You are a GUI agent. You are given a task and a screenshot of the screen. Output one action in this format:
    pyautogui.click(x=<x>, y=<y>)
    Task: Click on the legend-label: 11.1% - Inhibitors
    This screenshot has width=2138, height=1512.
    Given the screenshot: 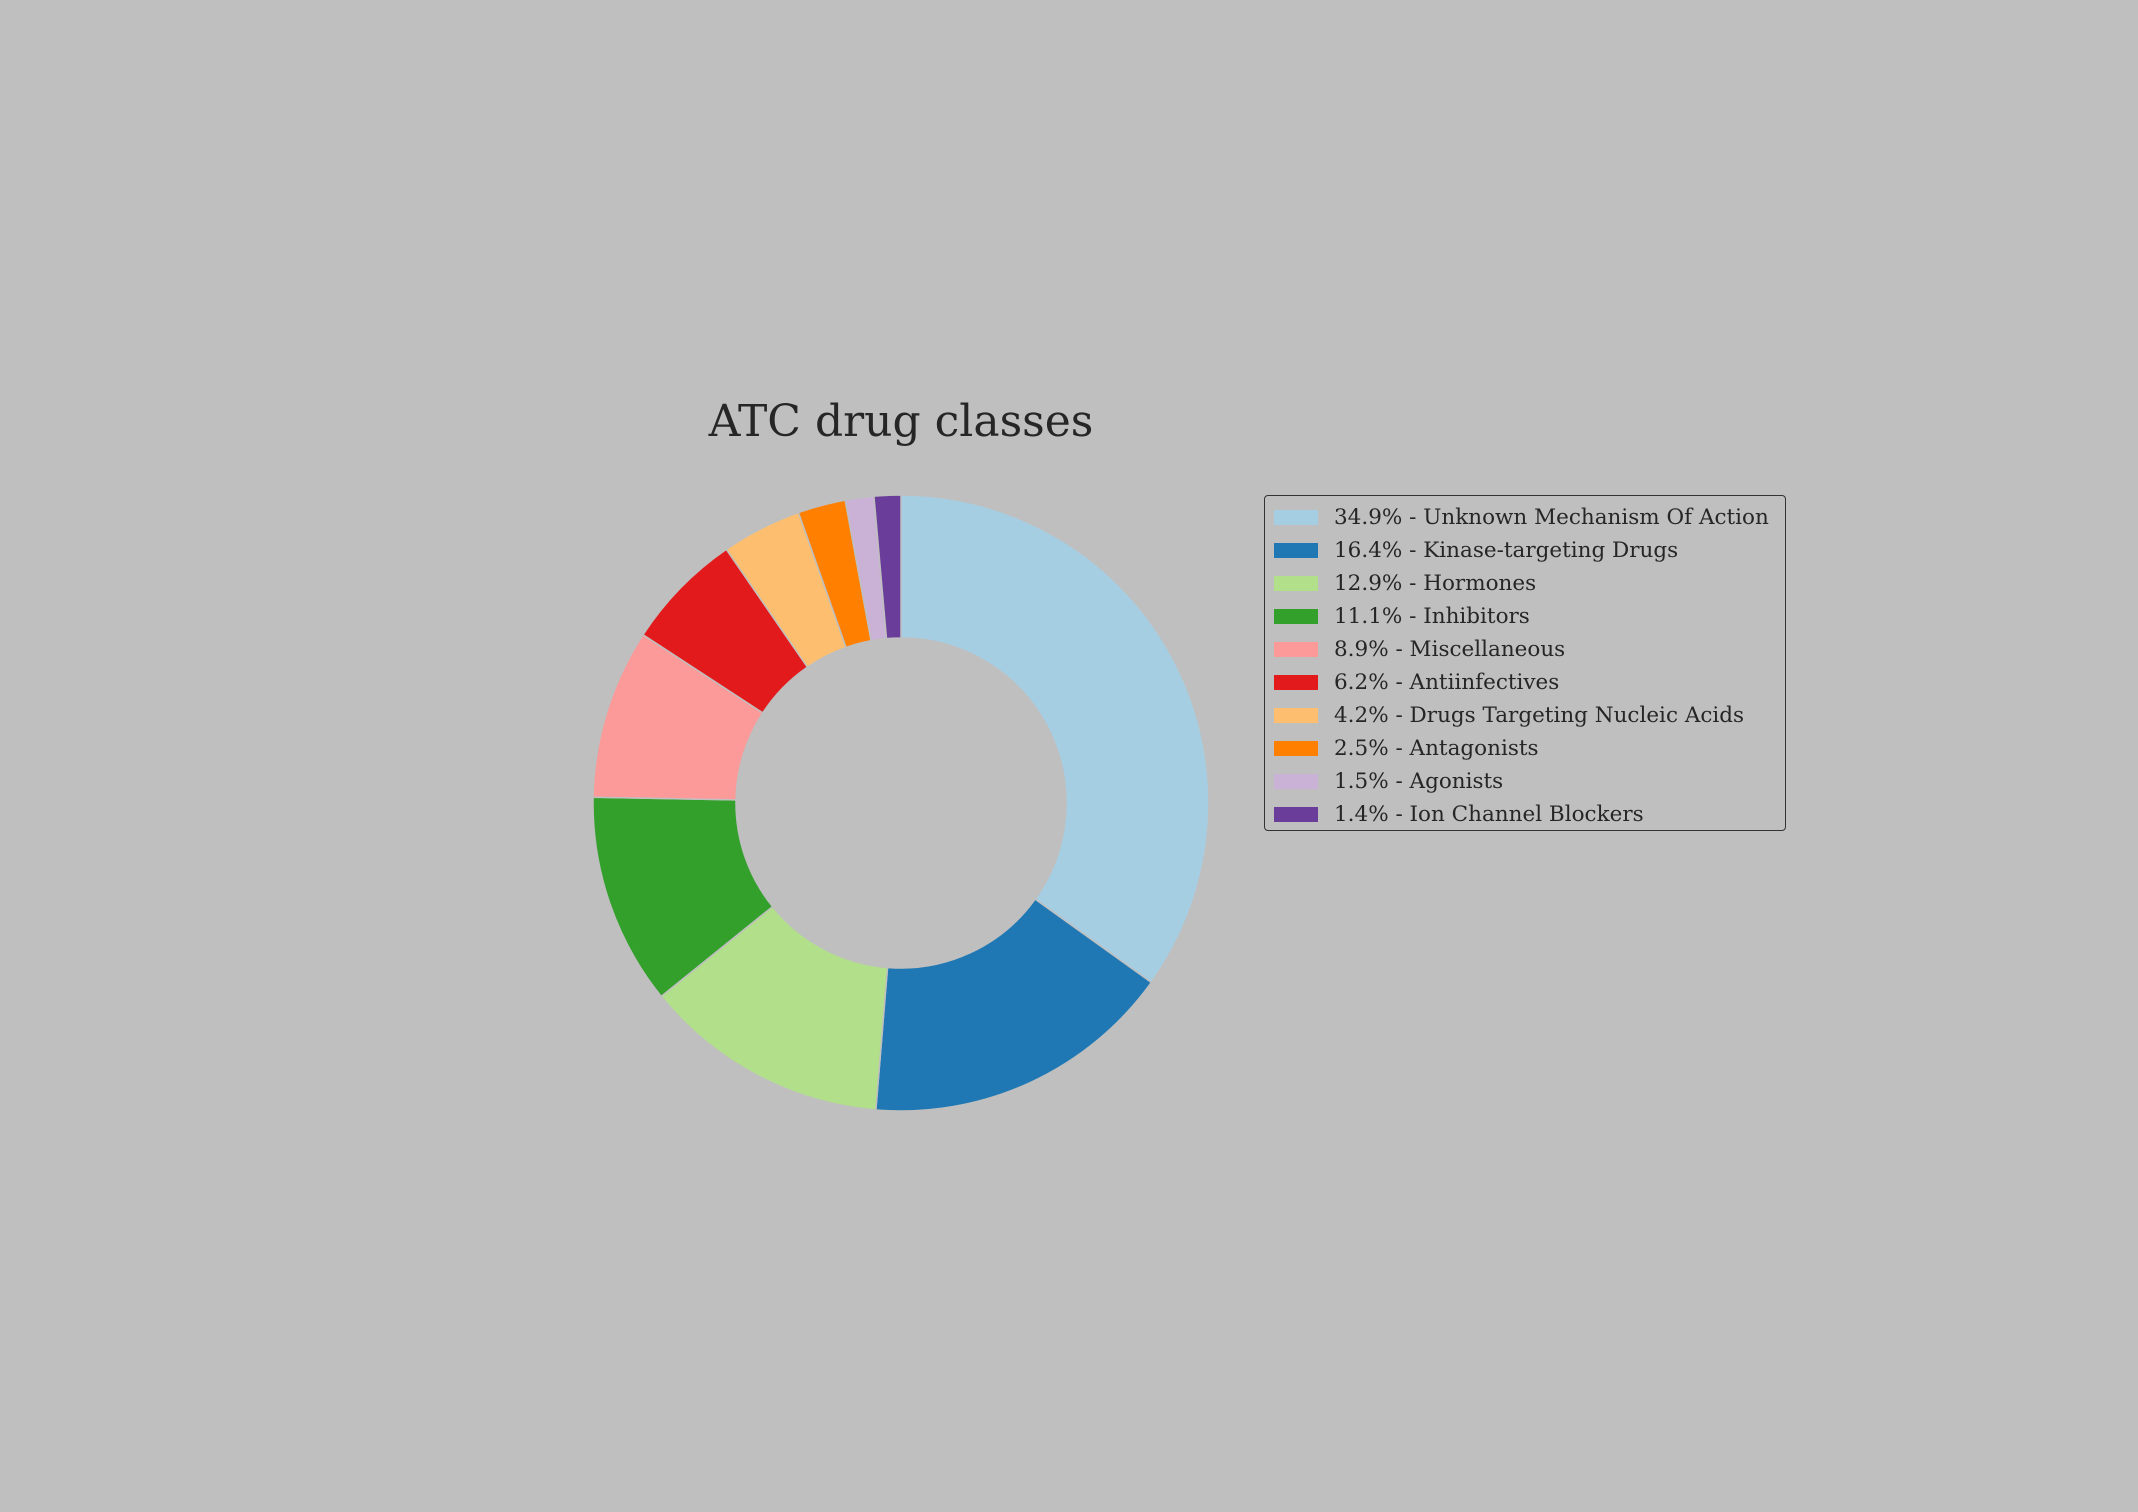 What is the action you would take?
    pyautogui.click(x=1432, y=616)
    